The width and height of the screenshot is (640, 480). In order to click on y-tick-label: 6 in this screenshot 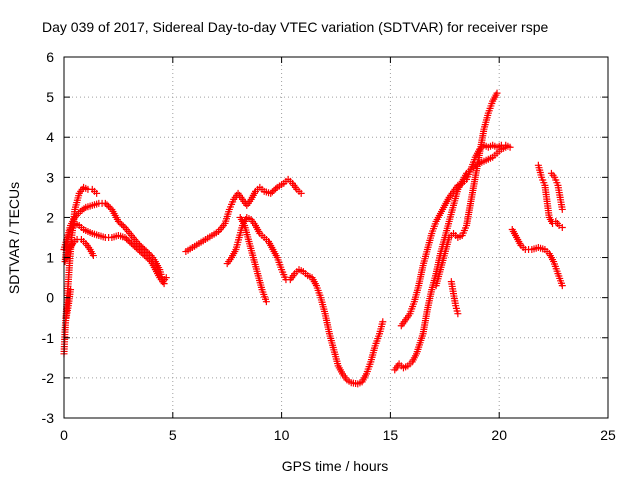, I will do `click(50, 57)`.